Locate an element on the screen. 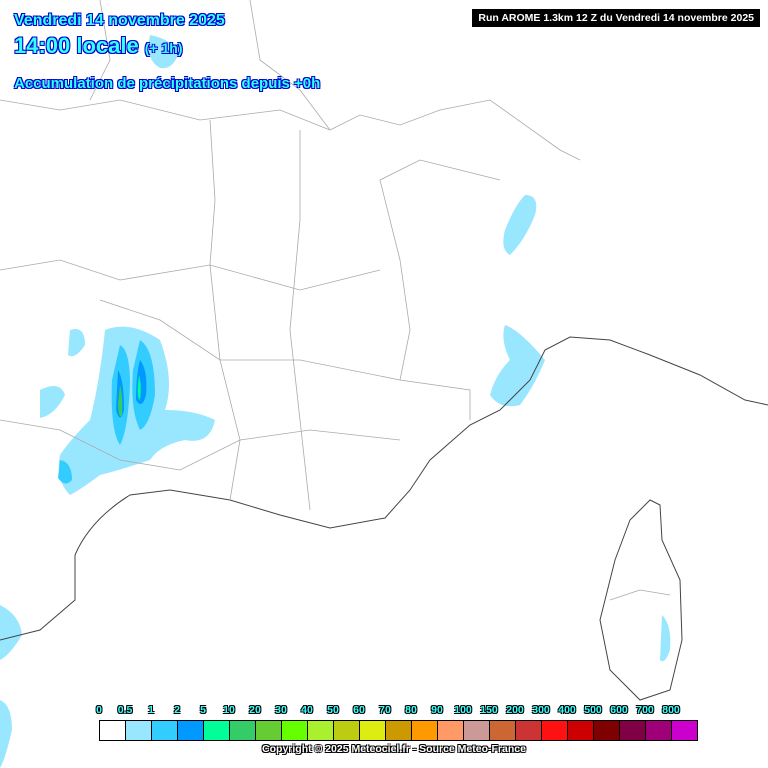 Image resolution: width=768 pixels, height=768 pixels. legend-label: 600 is located at coordinates (619, 710).